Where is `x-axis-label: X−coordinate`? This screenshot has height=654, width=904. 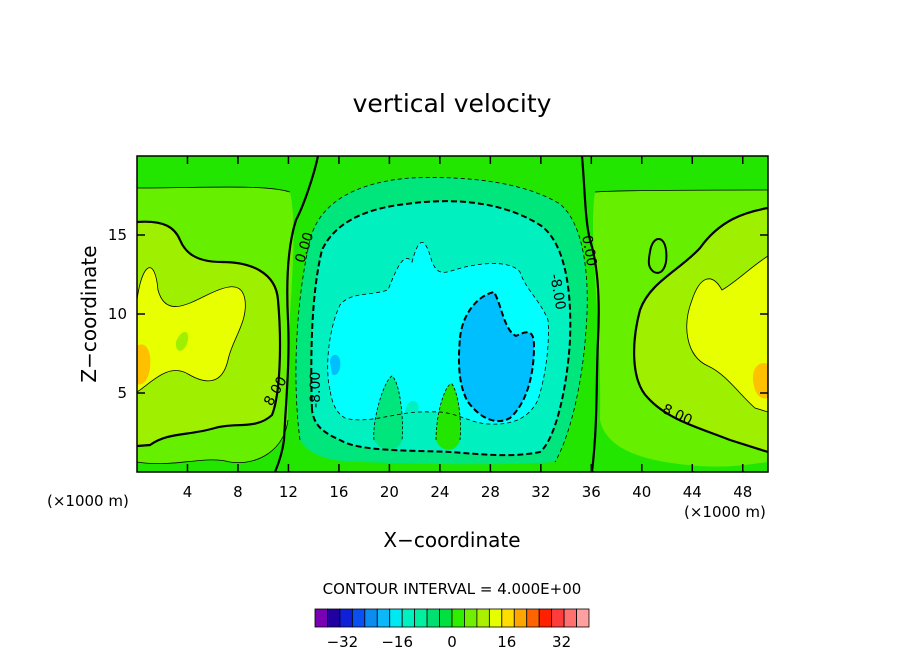 x-axis-label: X−coordinate is located at coordinates (451, 540).